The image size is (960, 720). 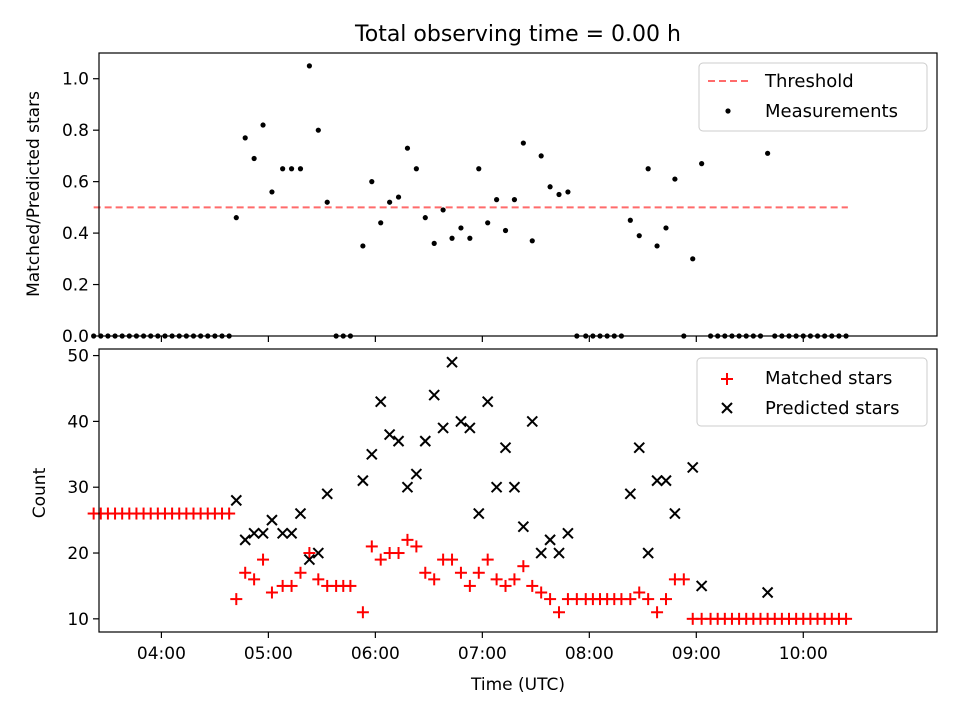 I want to click on count-y-tick-label: 40, so click(x=78, y=422).